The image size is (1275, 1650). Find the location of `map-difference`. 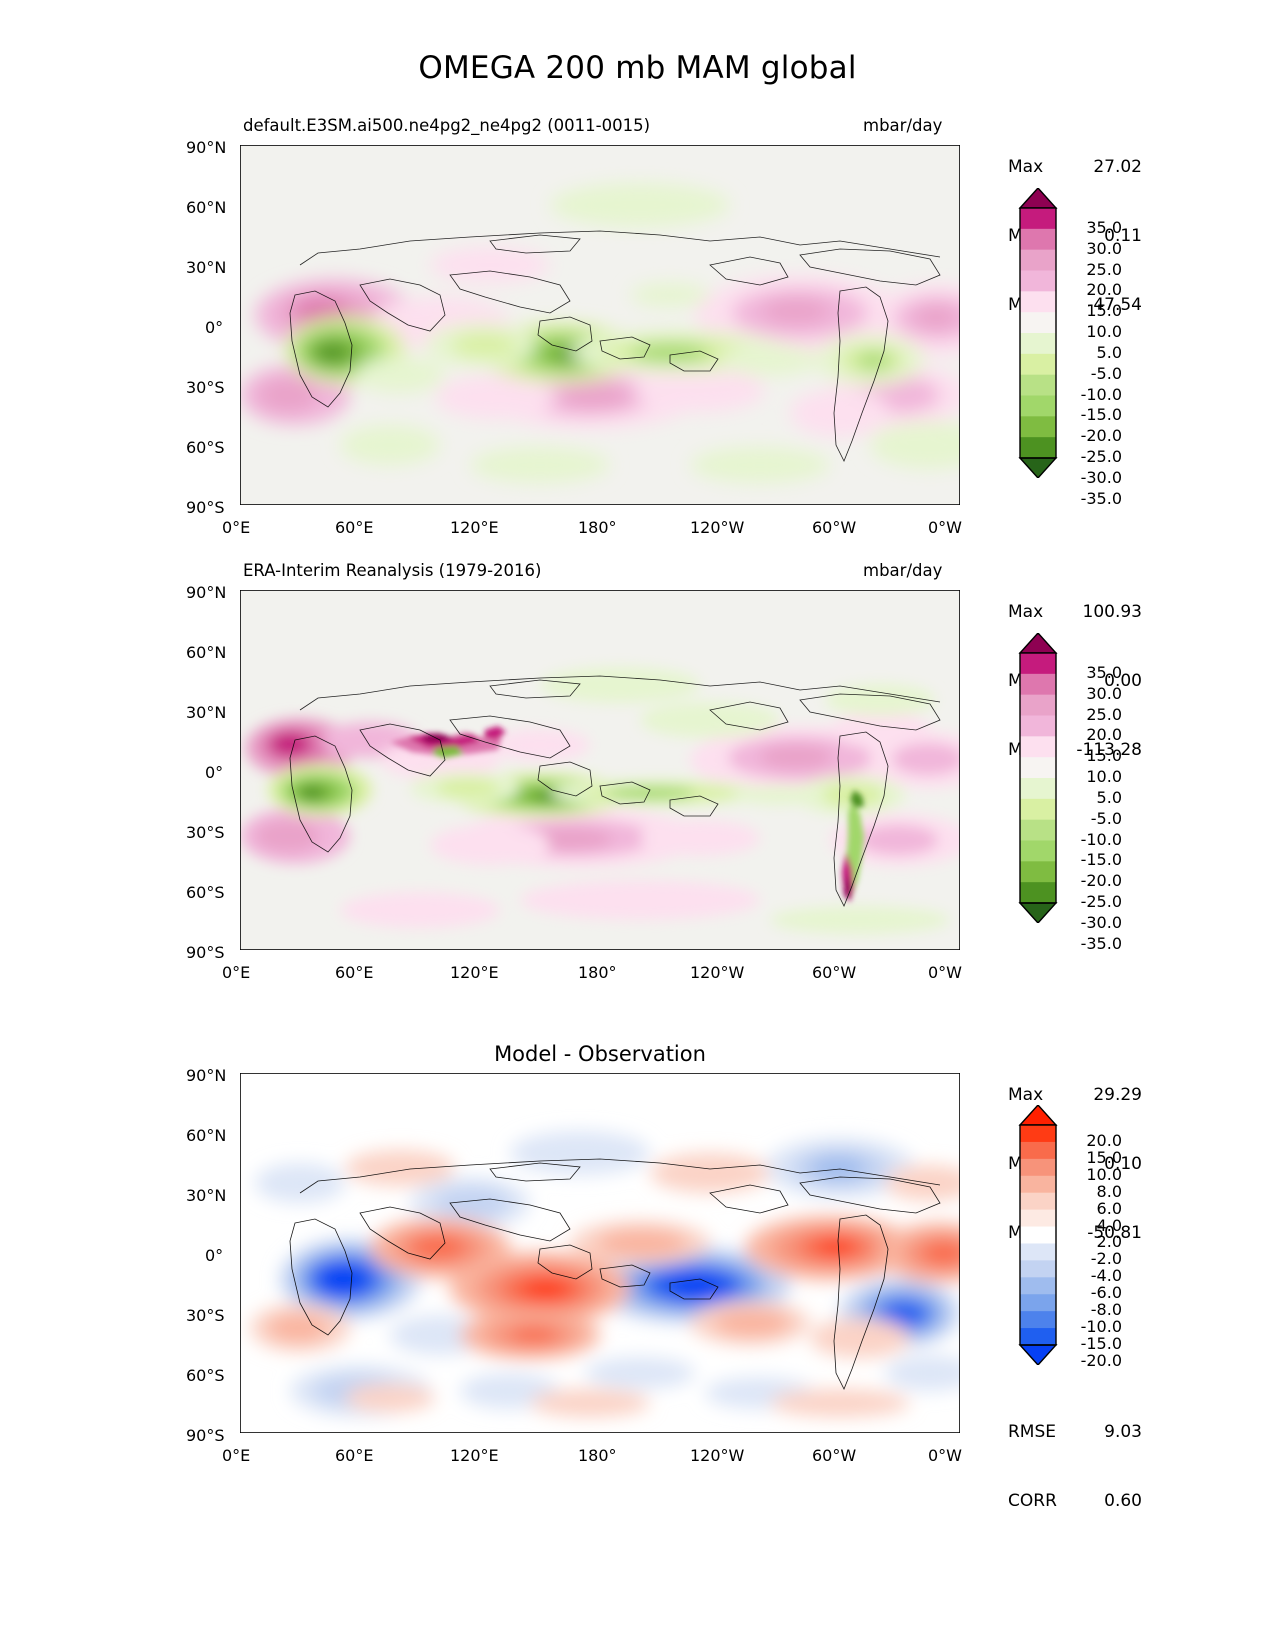

map-difference is located at coordinates (600, 1253).